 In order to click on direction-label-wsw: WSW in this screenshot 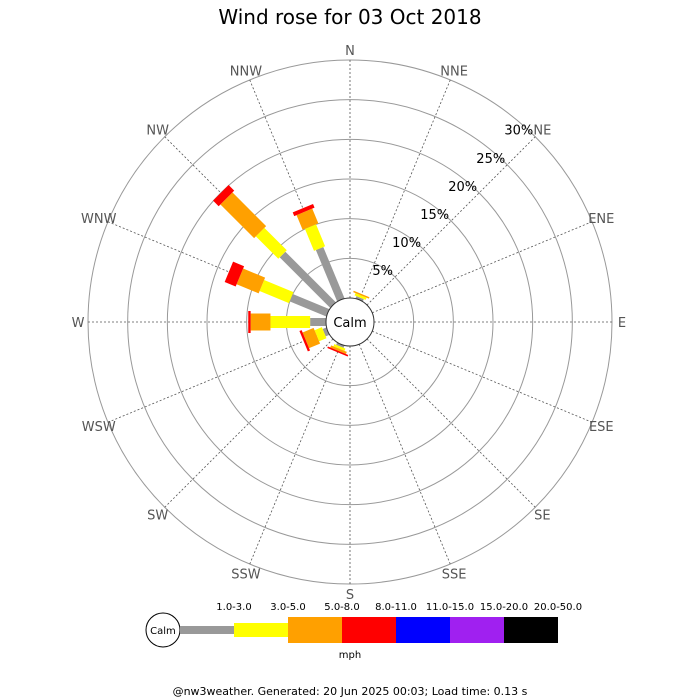, I will do `click(99, 427)`.